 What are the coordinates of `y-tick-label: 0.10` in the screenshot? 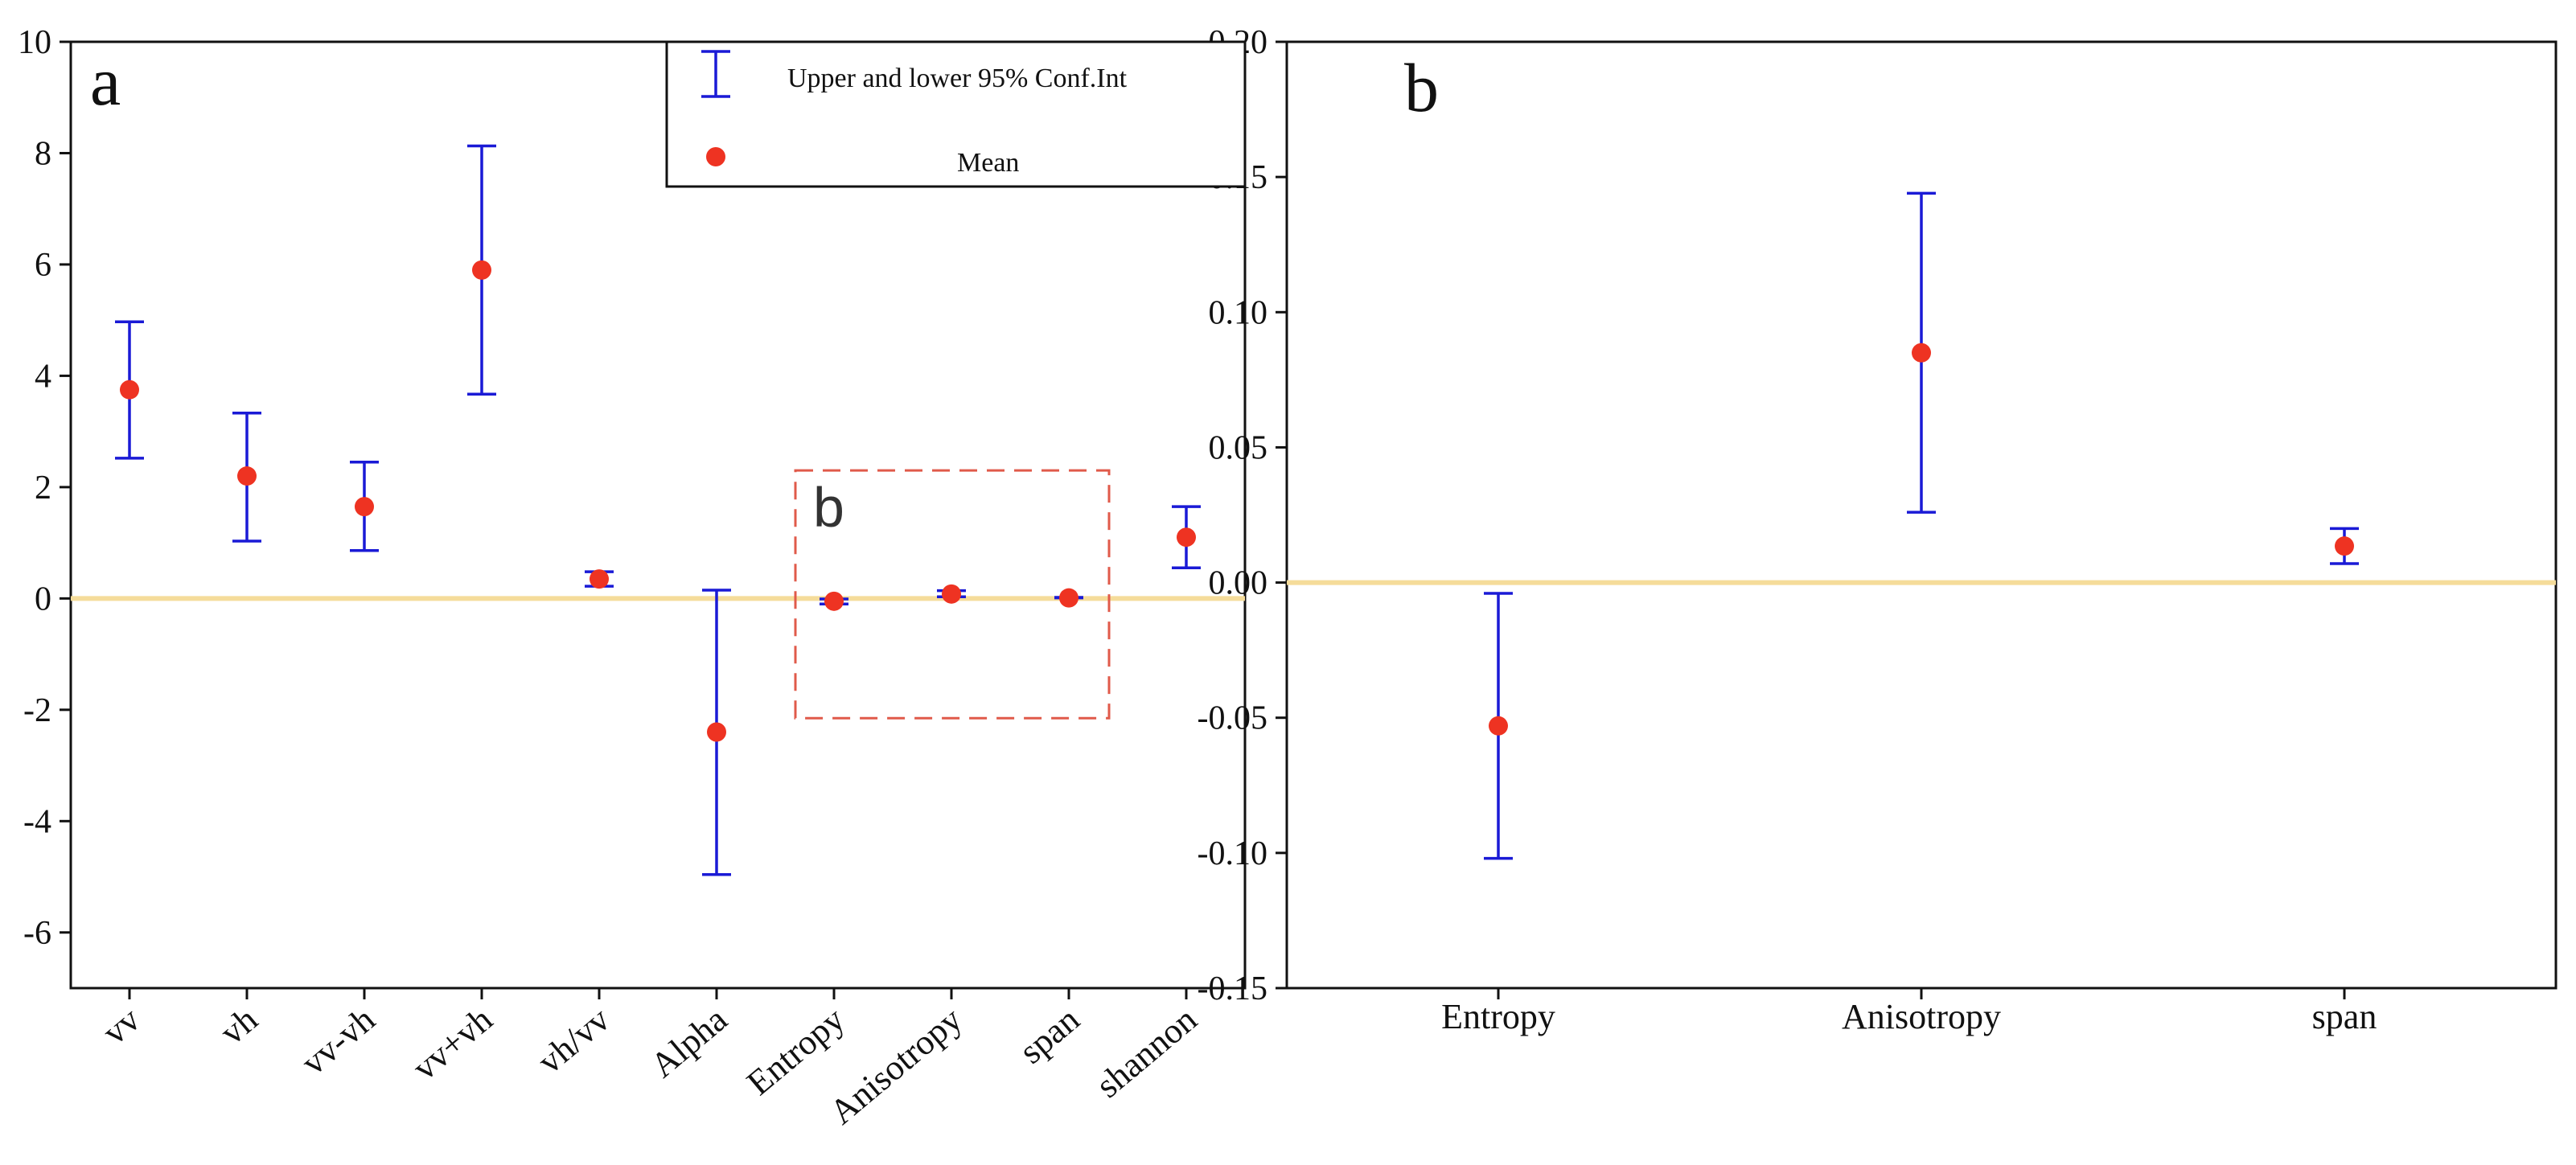 It's located at (1238, 313).